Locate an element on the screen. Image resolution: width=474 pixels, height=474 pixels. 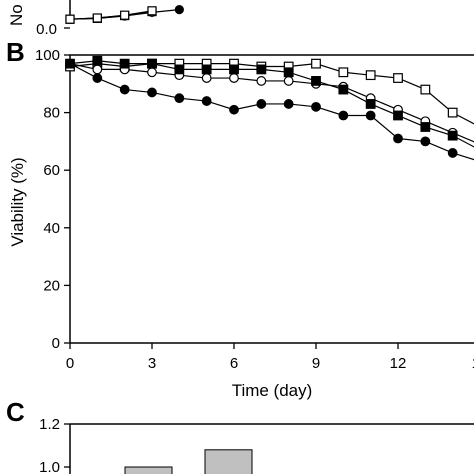
panel-c-letter: C is located at coordinates (15, 412).